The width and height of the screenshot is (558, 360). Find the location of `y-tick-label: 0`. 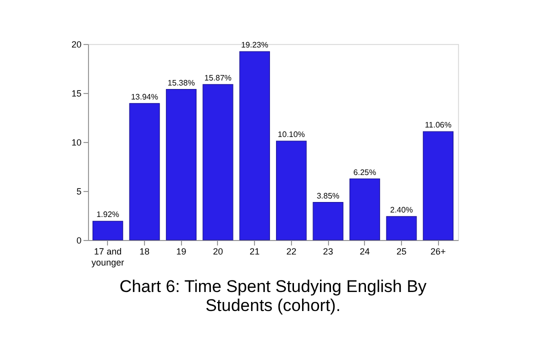

y-tick-label: 0 is located at coordinates (79, 241).